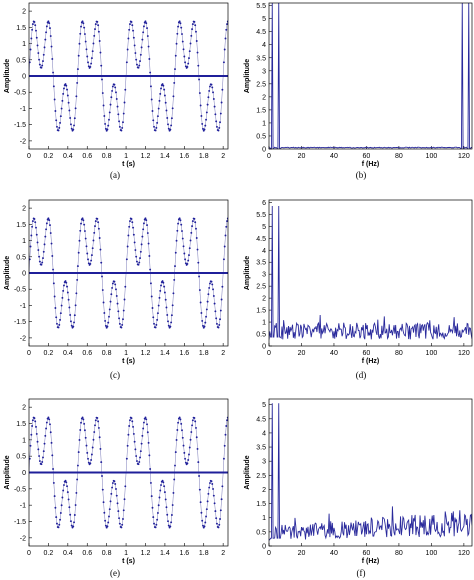 This screenshot has width=474, height=580. Describe the element at coordinates (107, 353) in the screenshot. I see `x-tick-label: 0.8` at that location.